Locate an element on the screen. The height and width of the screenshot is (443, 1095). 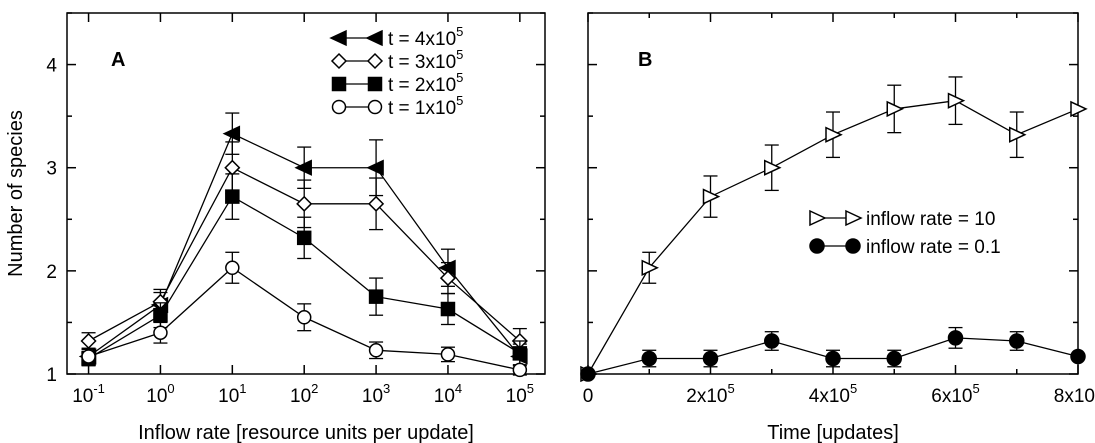
panel-label: B is located at coordinates (645, 60).